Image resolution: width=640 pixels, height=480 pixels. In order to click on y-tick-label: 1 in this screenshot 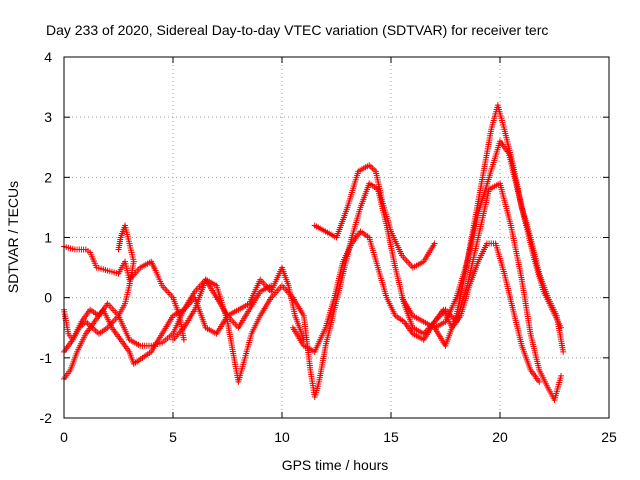, I will do `click(48, 238)`.